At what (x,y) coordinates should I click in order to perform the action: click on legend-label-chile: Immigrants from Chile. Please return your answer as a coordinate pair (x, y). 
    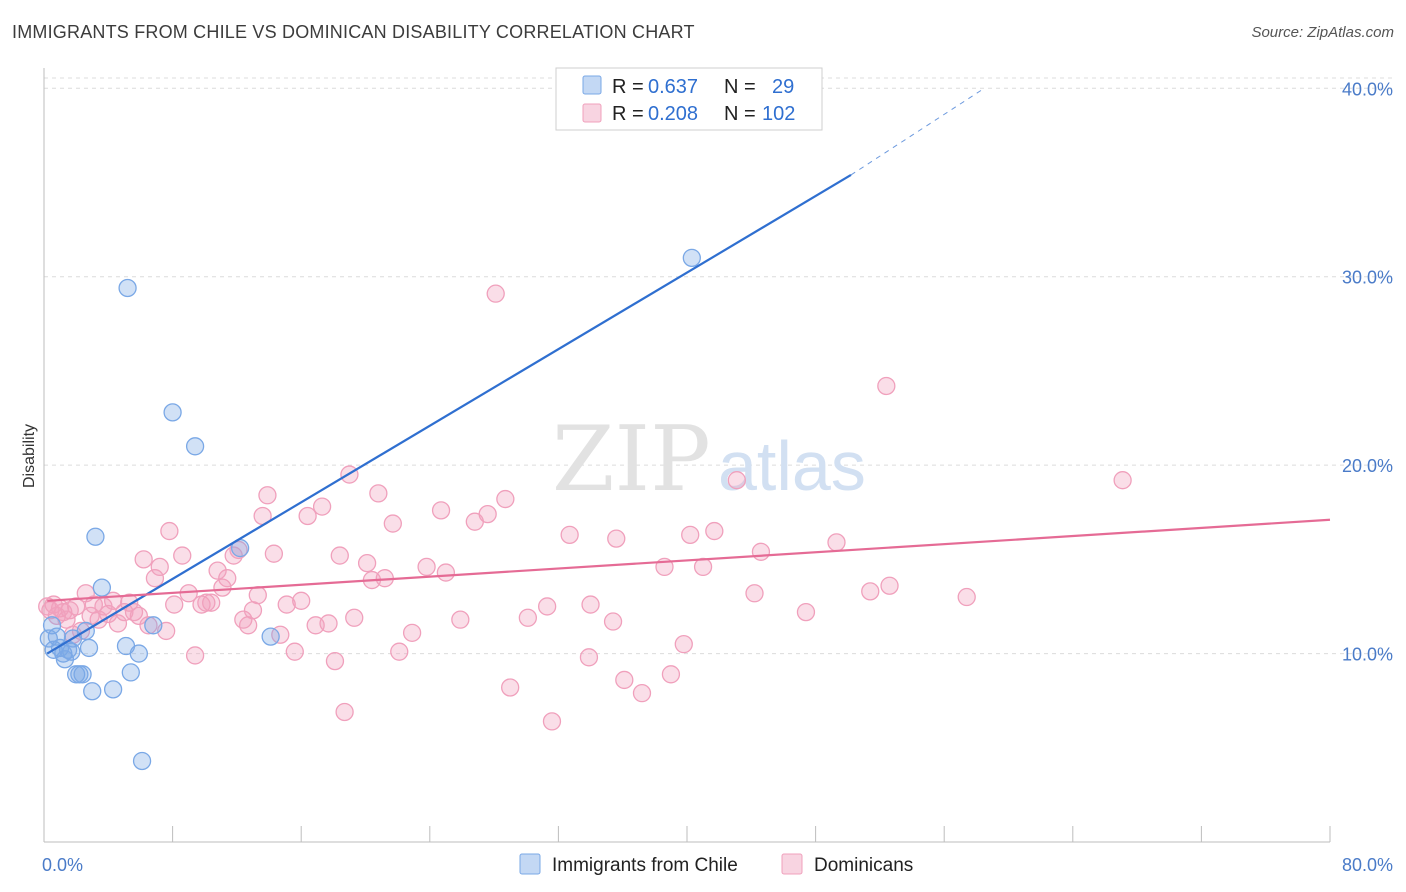
    Looking at the image, I should click on (645, 865).